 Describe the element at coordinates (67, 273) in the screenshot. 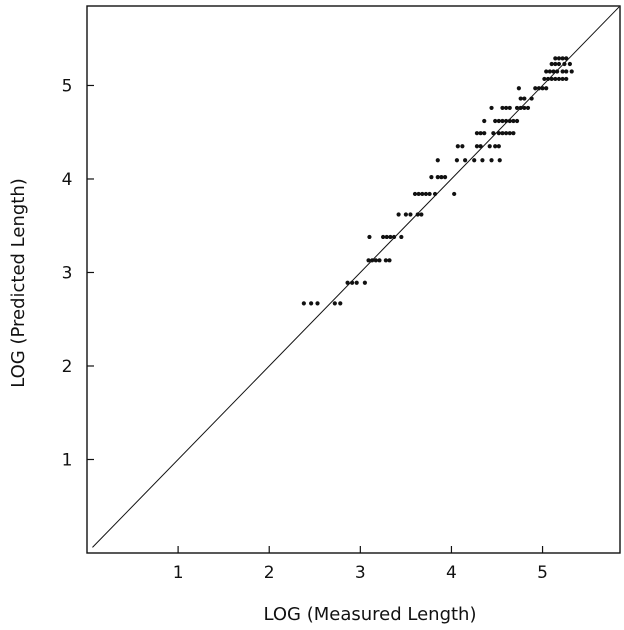

I see `y-tick-label-2: 3` at that location.